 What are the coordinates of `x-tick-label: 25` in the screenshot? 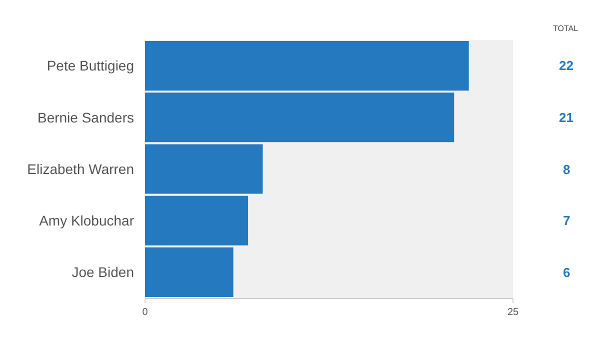 It's located at (513, 312).